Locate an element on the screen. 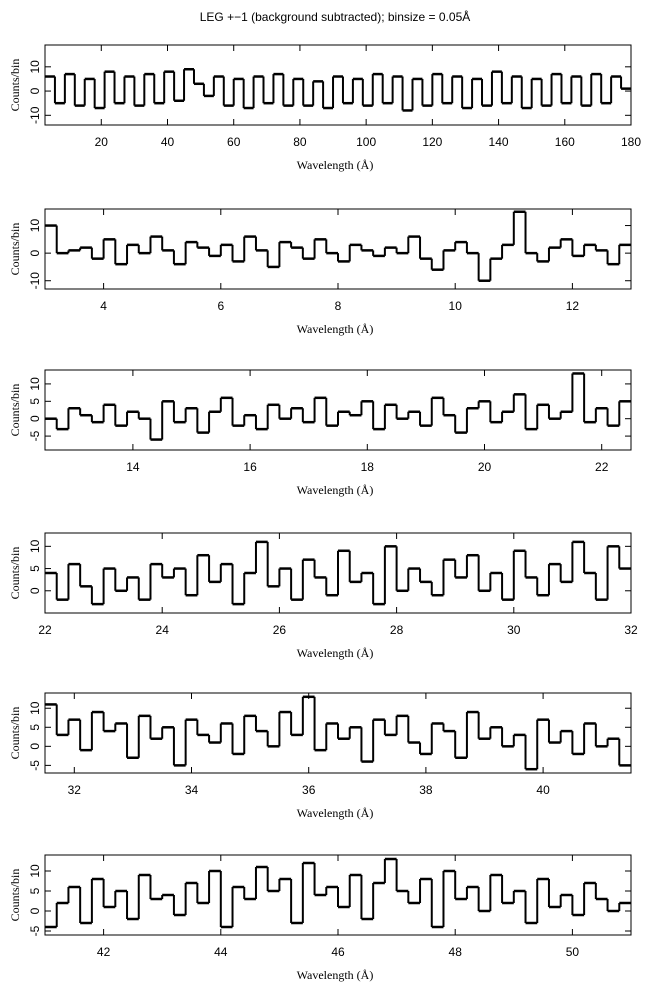 This screenshot has width=652, height=989. x-tick-label: 8 is located at coordinates (338, 306).